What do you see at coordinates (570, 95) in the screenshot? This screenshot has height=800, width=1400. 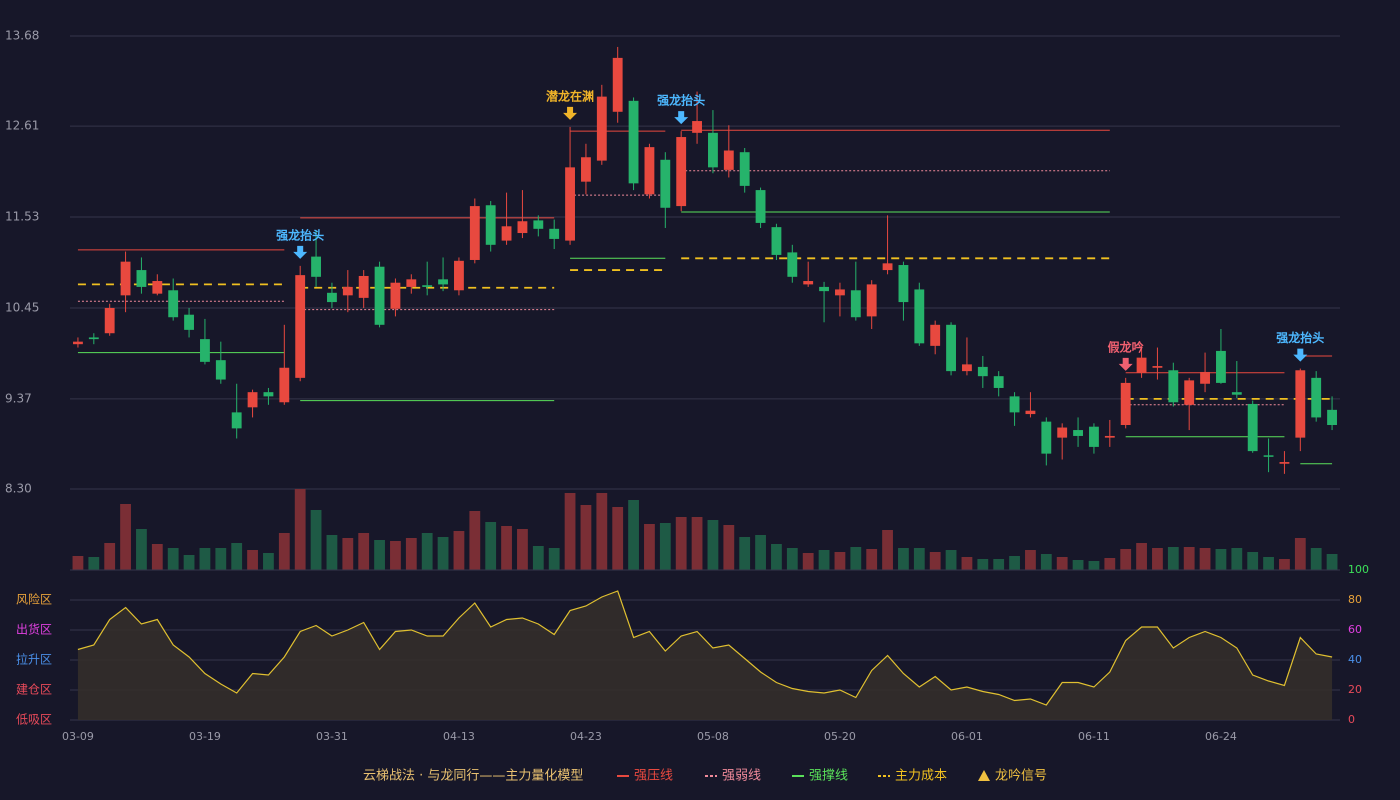 I see `signal-label: 潜龙在渊` at bounding box center [570, 95].